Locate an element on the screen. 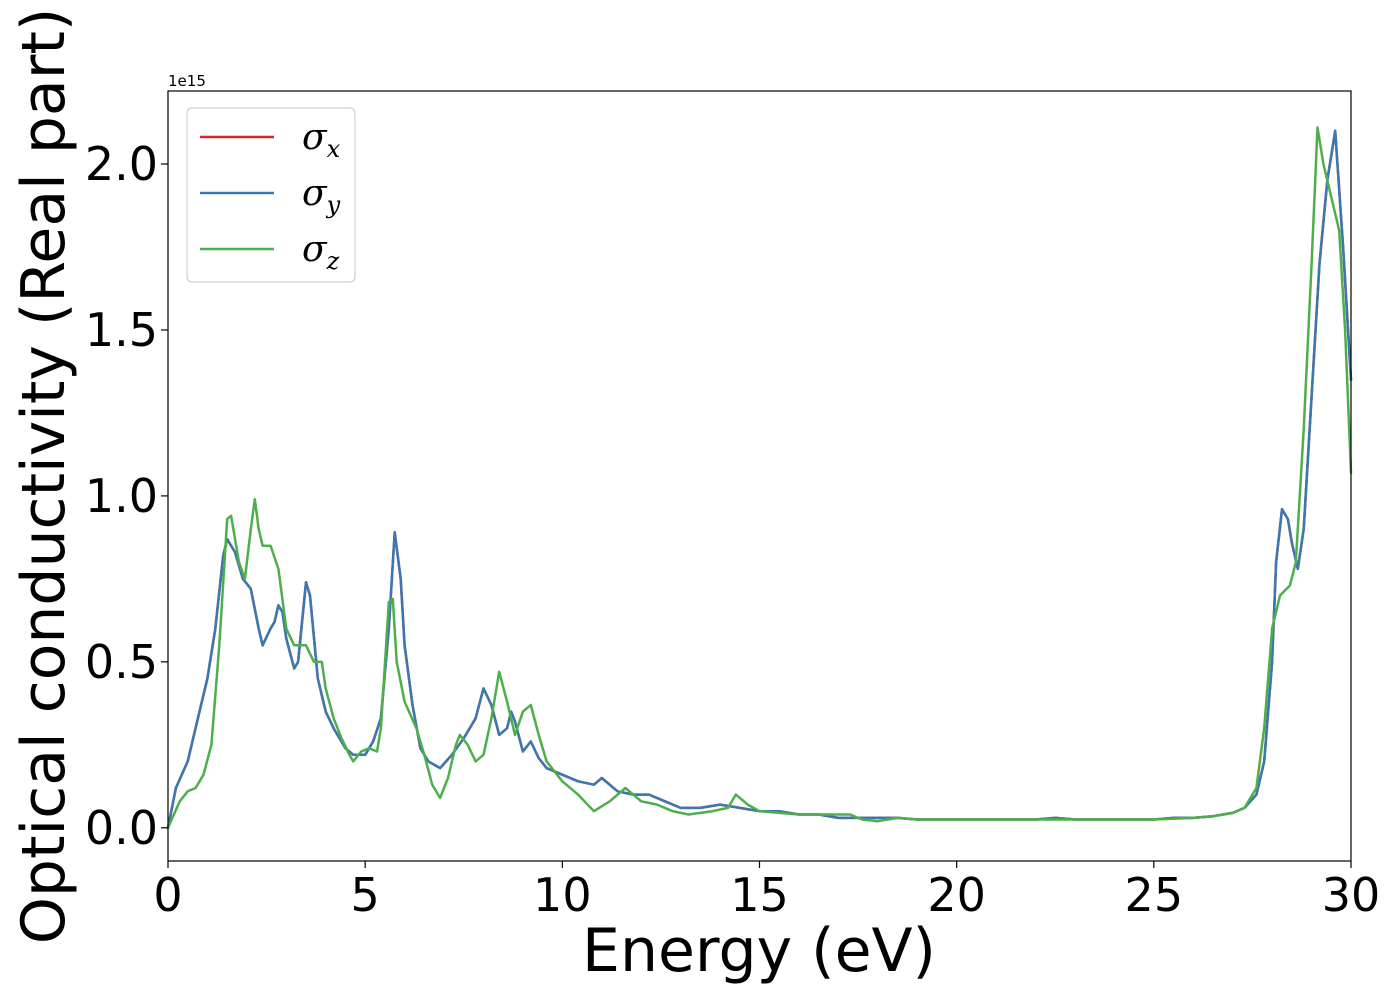  y-axis: 0.0 0.5 1.0 1.5 2.0 is located at coordinates (126, 496).